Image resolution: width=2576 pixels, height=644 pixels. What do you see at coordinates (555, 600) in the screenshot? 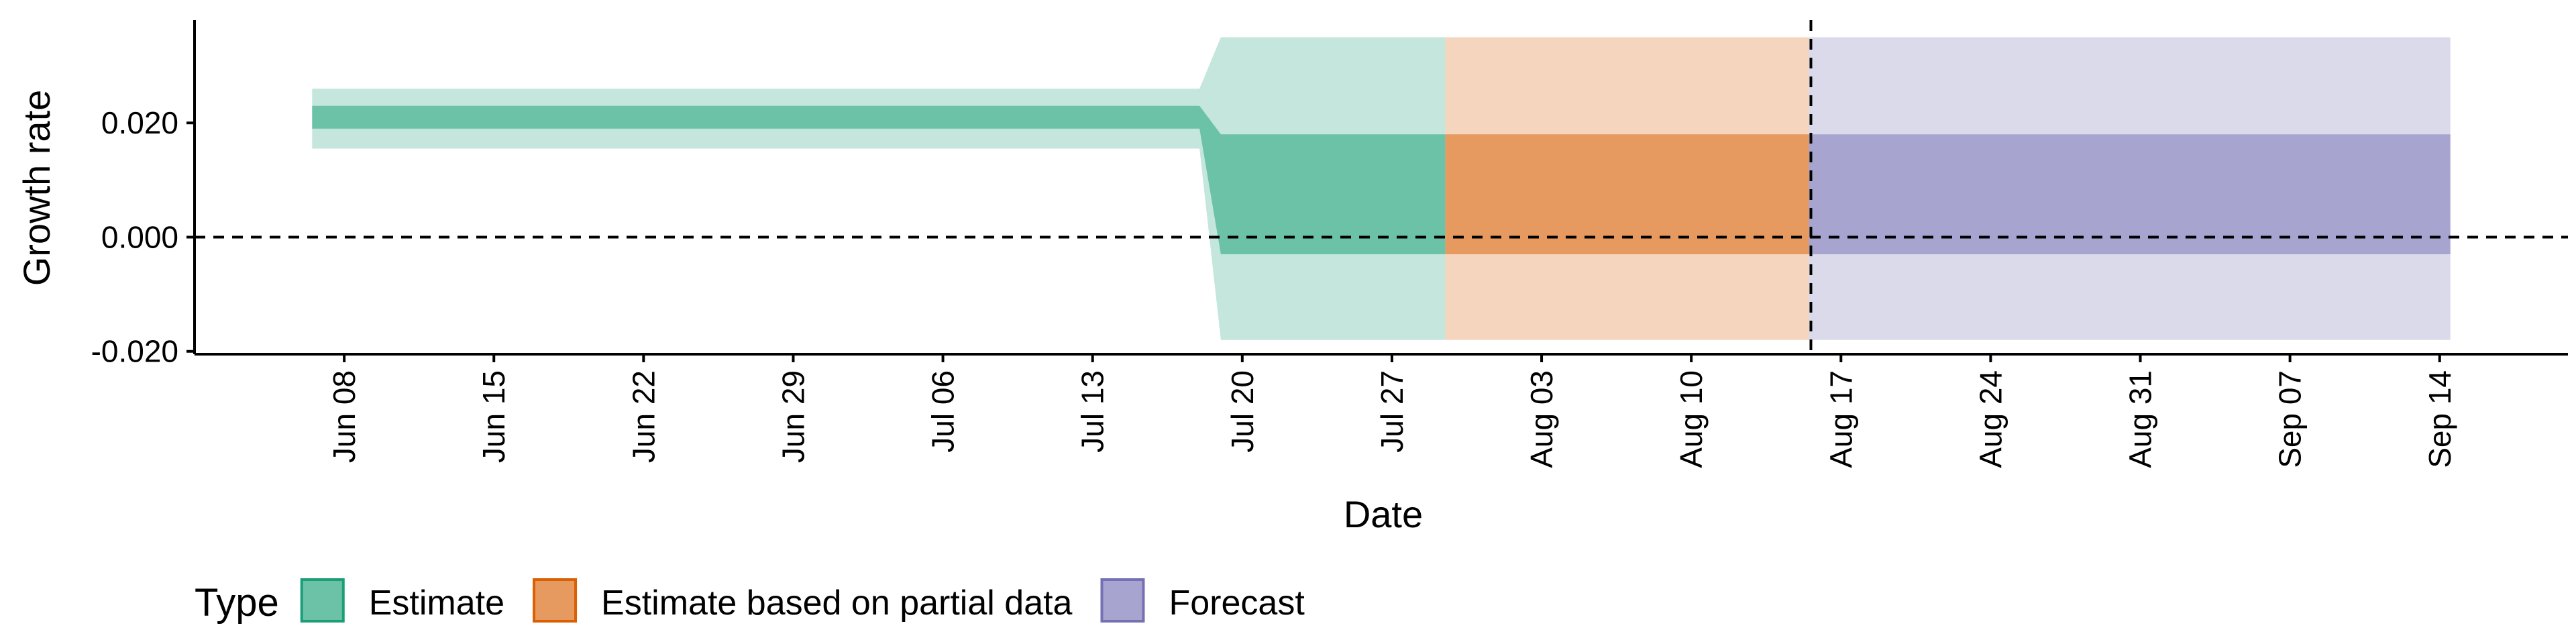
I see `estimate-based-on-partial-data-legend-key` at bounding box center [555, 600].